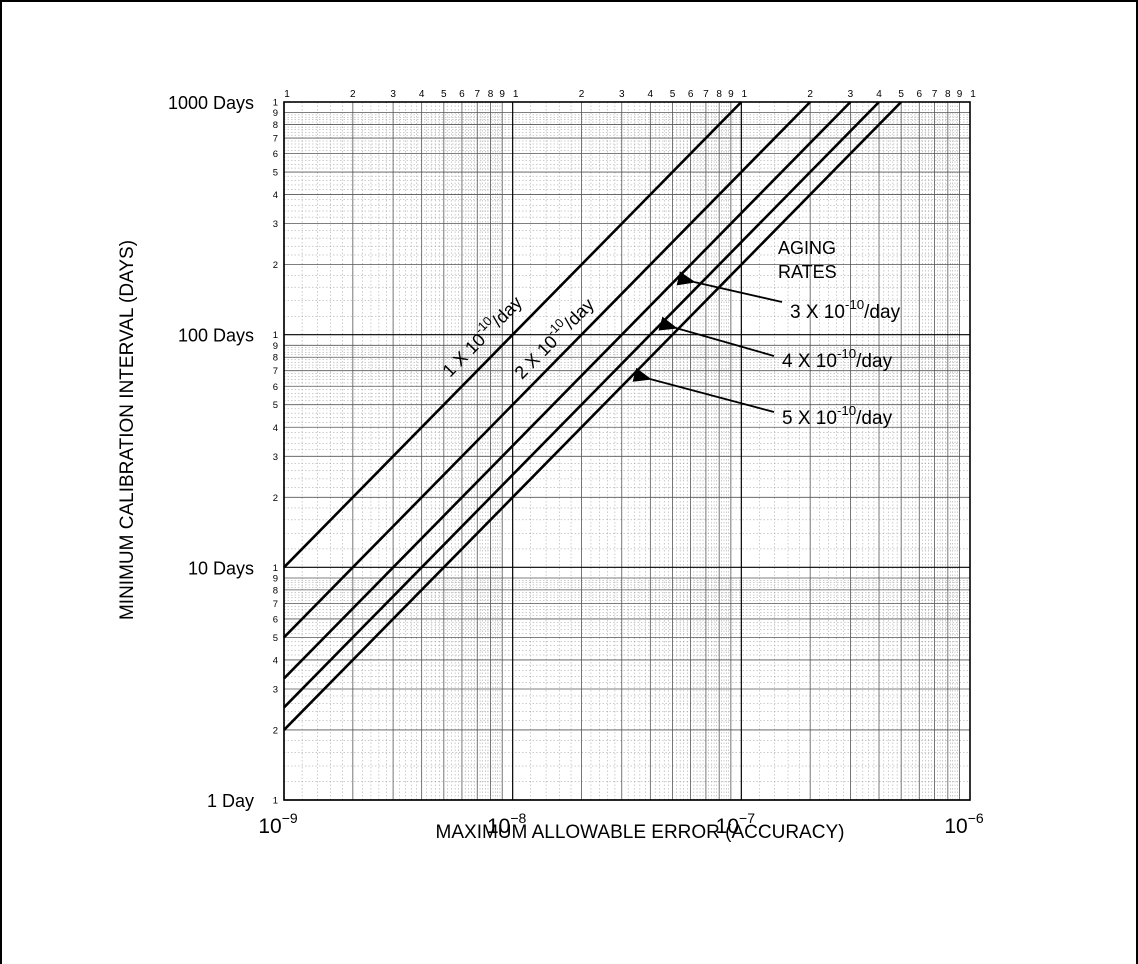 This screenshot has width=1138, height=964. What do you see at coordinates (221, 568) in the screenshot?
I see `y-tick-label: 10 Days` at bounding box center [221, 568].